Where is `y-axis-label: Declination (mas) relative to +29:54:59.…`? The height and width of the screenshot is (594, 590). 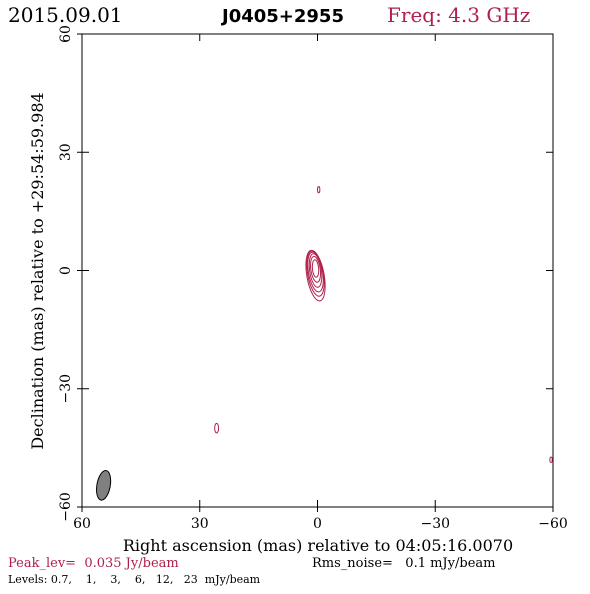 y-axis-label: Declination (mas) relative to +29:54:59.… is located at coordinates (37, 270).